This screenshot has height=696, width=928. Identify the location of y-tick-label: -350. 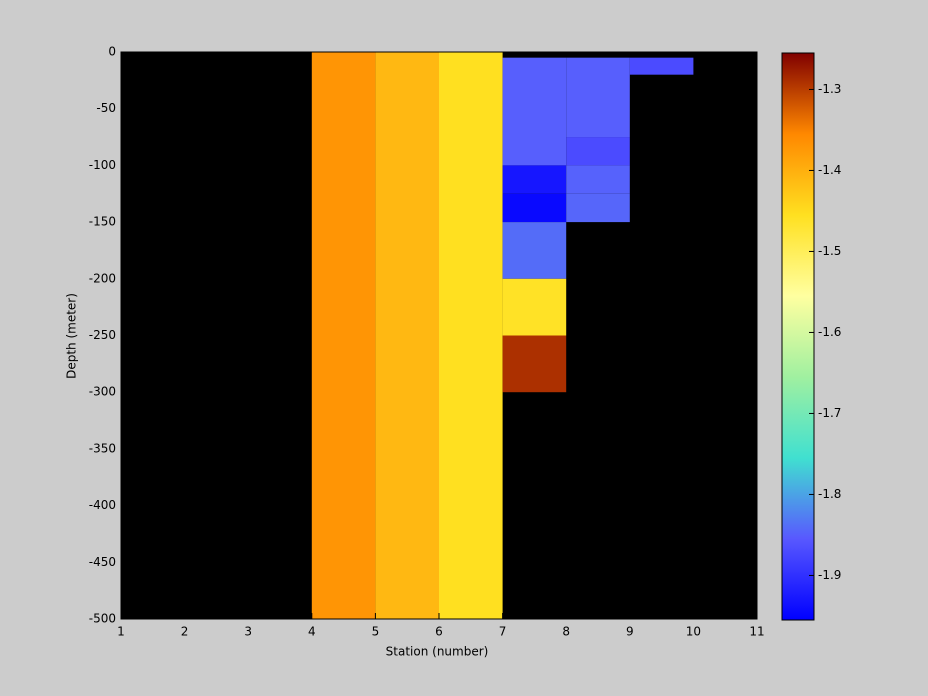
(102, 448).